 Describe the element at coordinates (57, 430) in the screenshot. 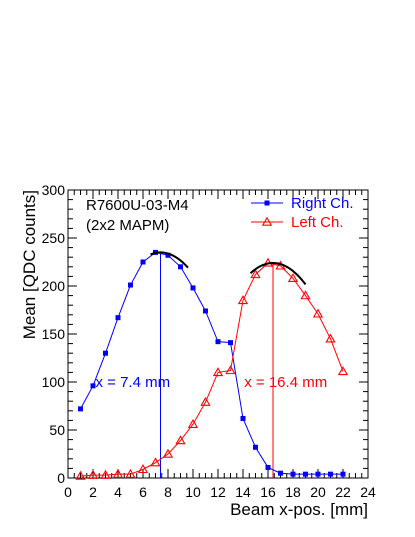

I see `y-tick-label: 50` at that location.